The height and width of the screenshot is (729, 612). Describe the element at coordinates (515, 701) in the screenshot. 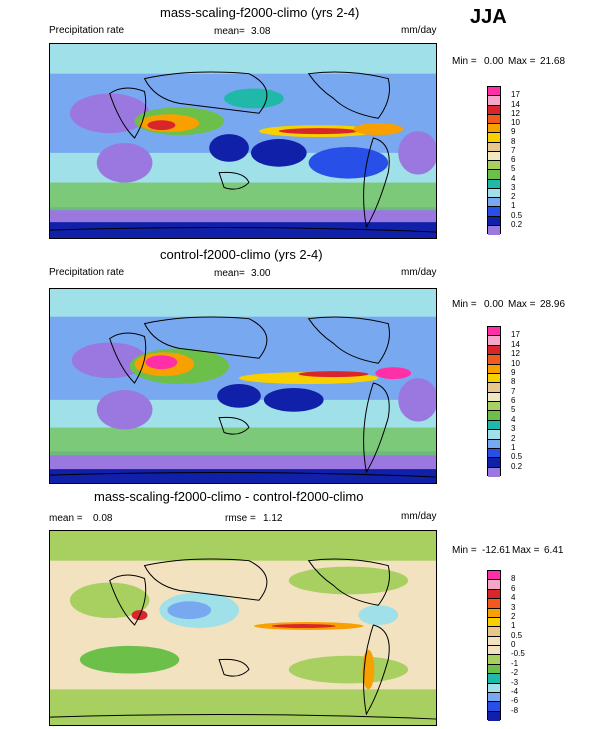

I see `colorbar-tick-label: -6` at that location.